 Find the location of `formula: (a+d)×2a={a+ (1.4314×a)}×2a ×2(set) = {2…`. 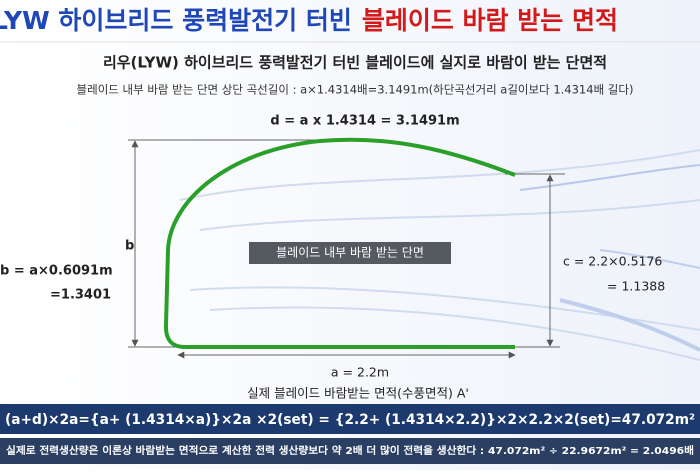

formula: (a+d)×2a={a+ (1.4314×a)}×2a ×2(set) = {2… is located at coordinates (350, 420).